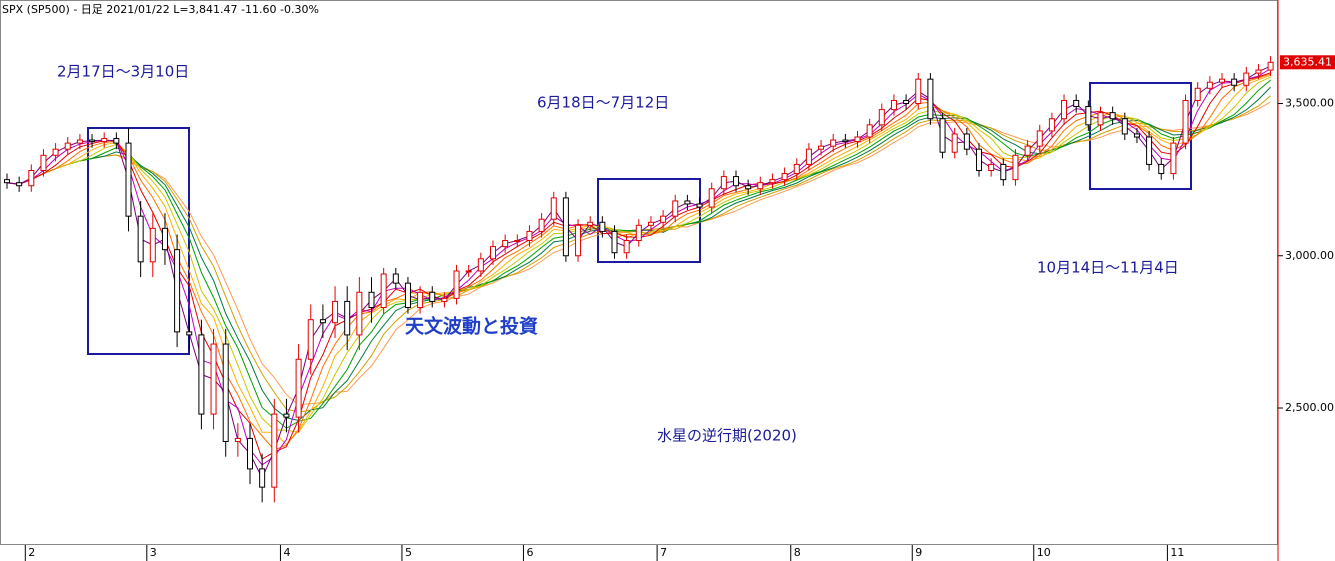 The image size is (1335, 561). I want to click on annotation: 6月18日～7月12日, so click(603, 103).